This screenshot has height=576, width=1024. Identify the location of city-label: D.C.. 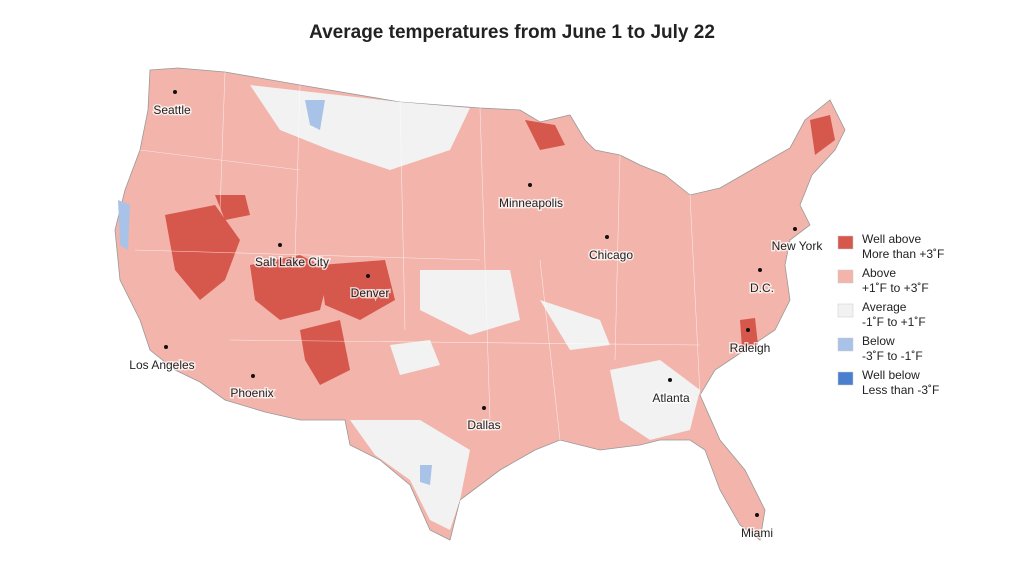
(762, 288).